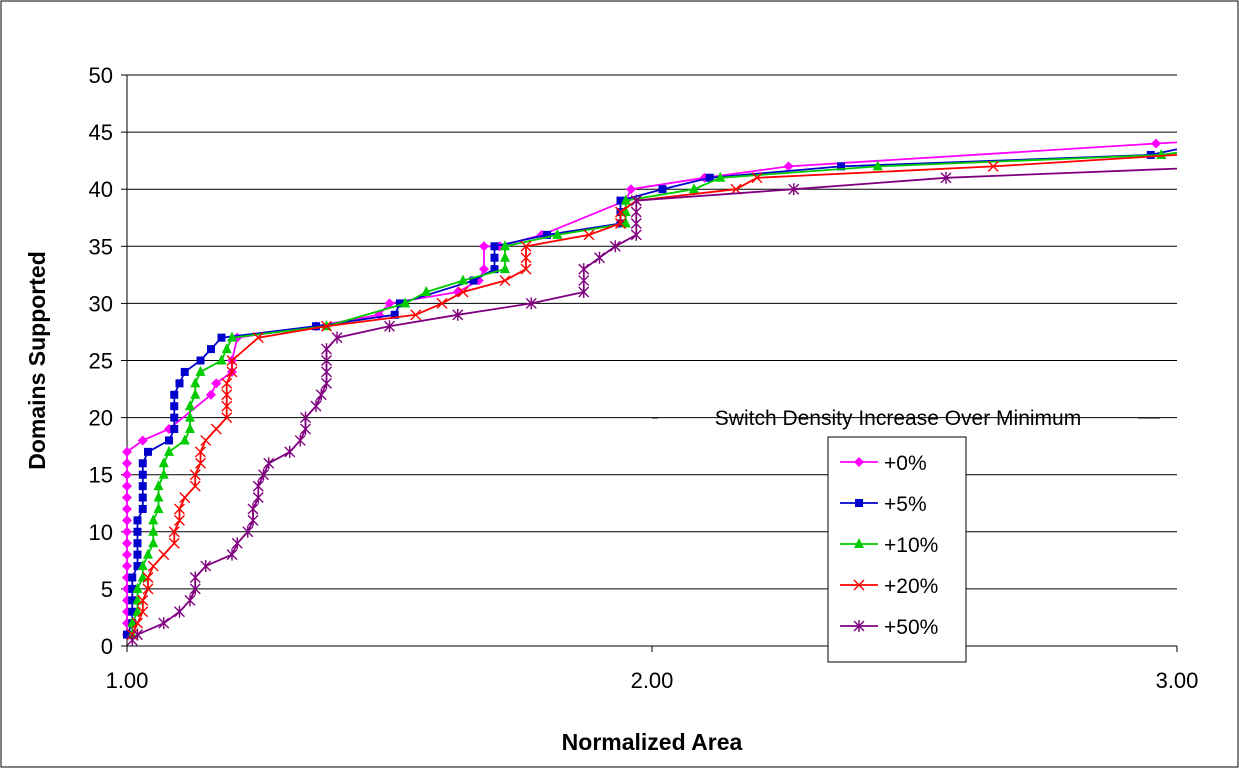  What do you see at coordinates (107, 646) in the screenshot?
I see `y-tick-label: 0` at bounding box center [107, 646].